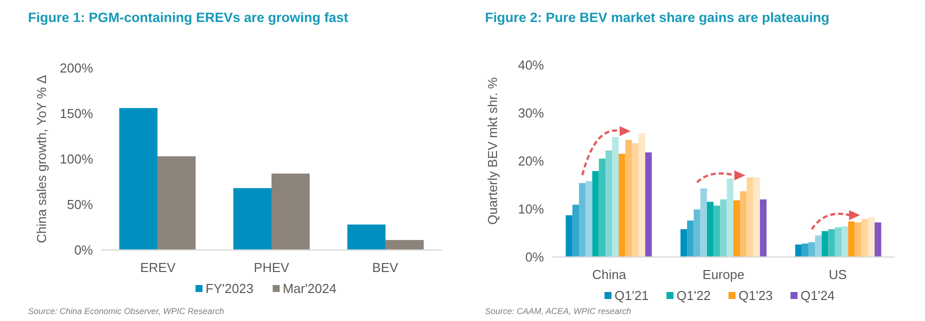 The image size is (925, 321). What do you see at coordinates (609, 274) in the screenshot?
I see `x-tick-label: China` at bounding box center [609, 274].